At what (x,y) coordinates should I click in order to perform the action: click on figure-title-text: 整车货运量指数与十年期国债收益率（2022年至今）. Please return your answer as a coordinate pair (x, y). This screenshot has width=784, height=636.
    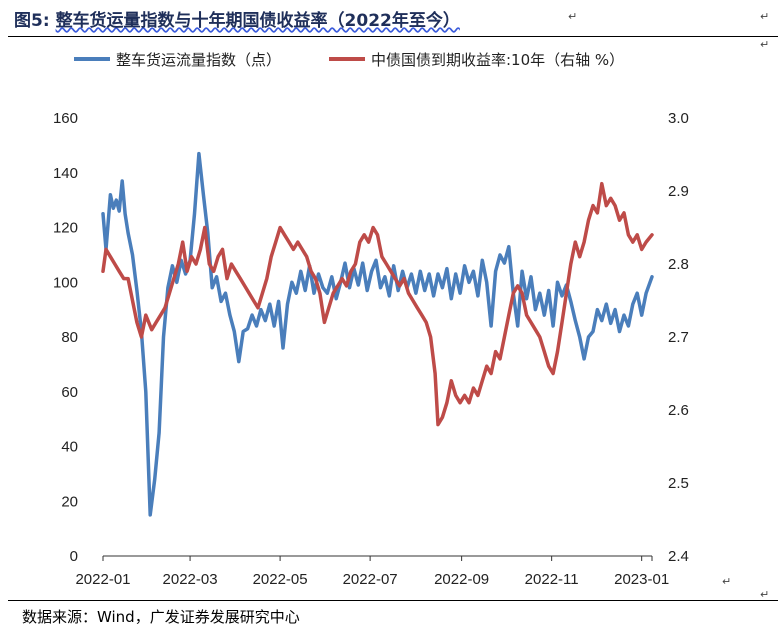
    Looking at the image, I should click on (257, 21).